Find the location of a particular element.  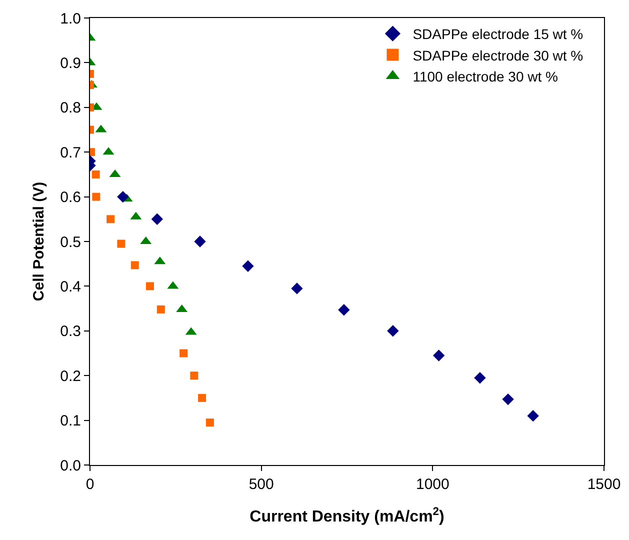

legend-label: 1100 electrode 30 wt % is located at coordinates (485, 76).